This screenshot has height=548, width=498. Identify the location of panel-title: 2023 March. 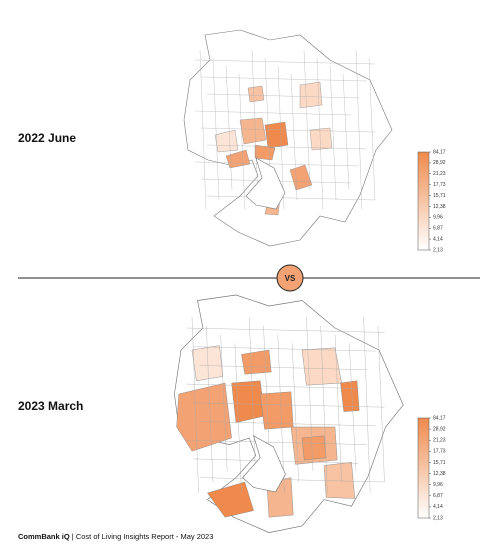
(50, 406).